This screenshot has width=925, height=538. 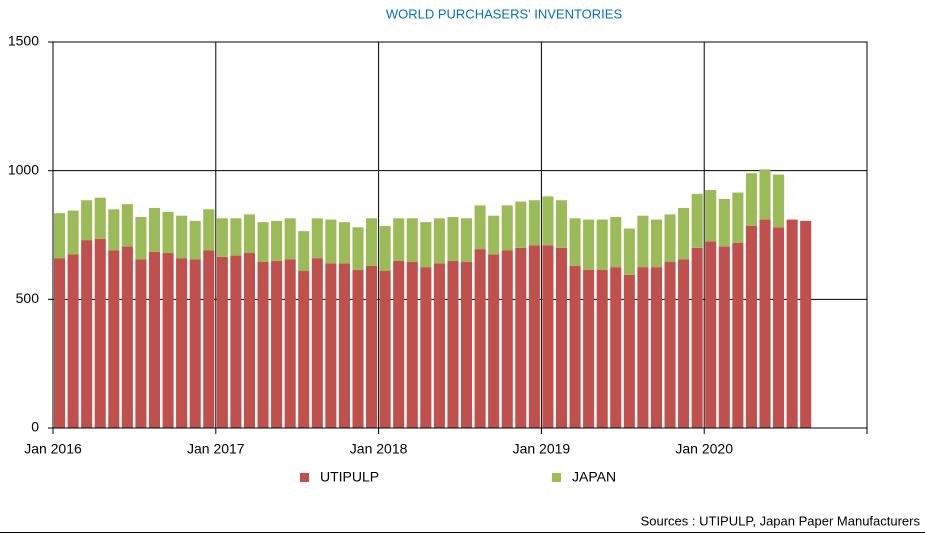 What do you see at coordinates (35, 427) in the screenshot?
I see `y-tick-label: 0` at bounding box center [35, 427].